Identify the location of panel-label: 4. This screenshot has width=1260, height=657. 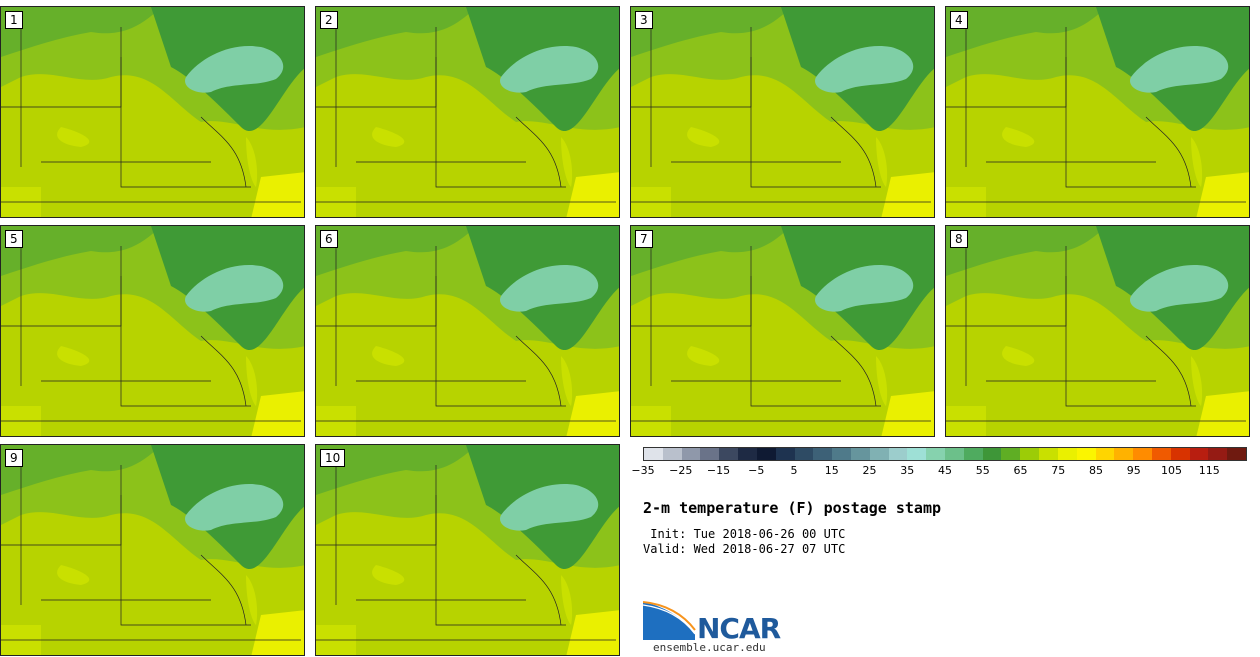
(959, 20).